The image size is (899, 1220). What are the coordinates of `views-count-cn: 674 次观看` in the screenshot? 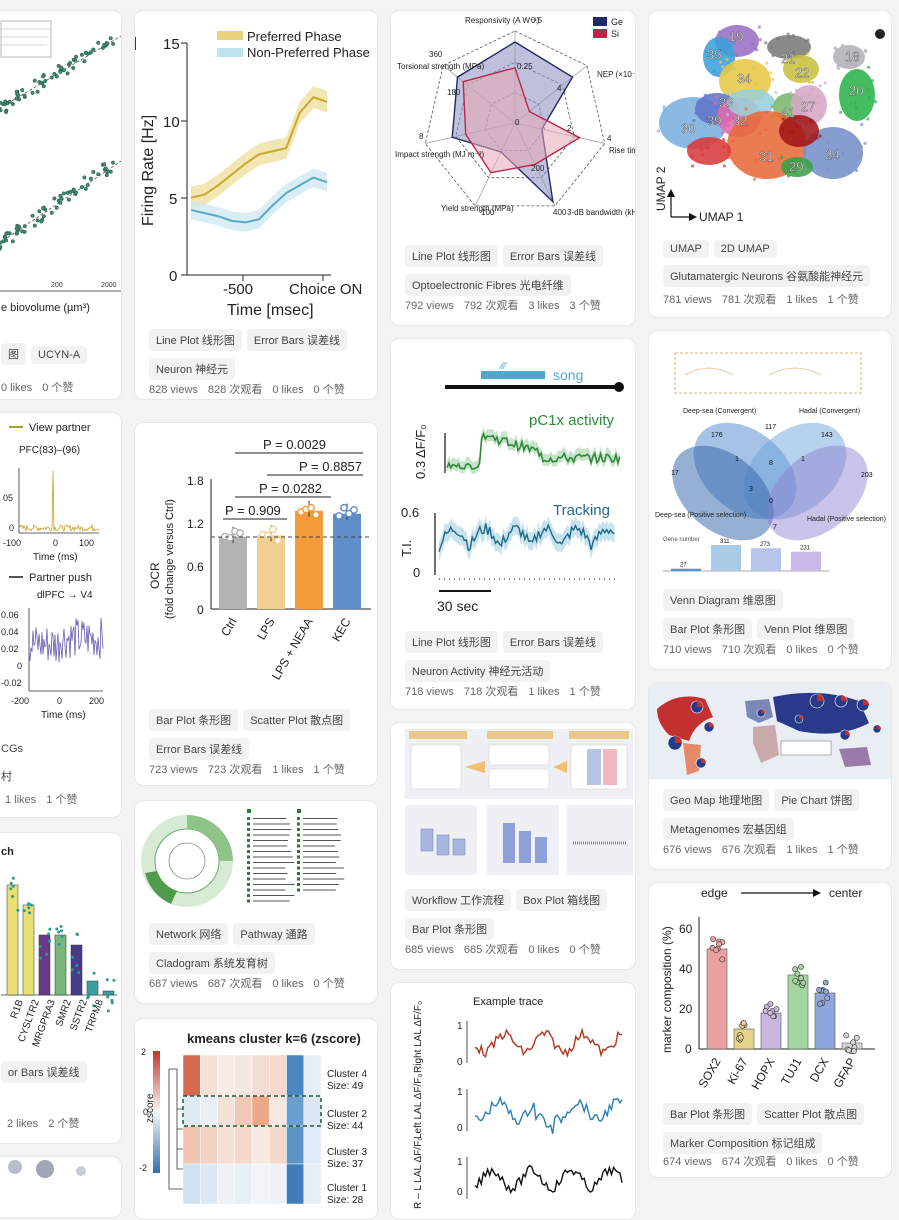 It's located at (749, 1162).